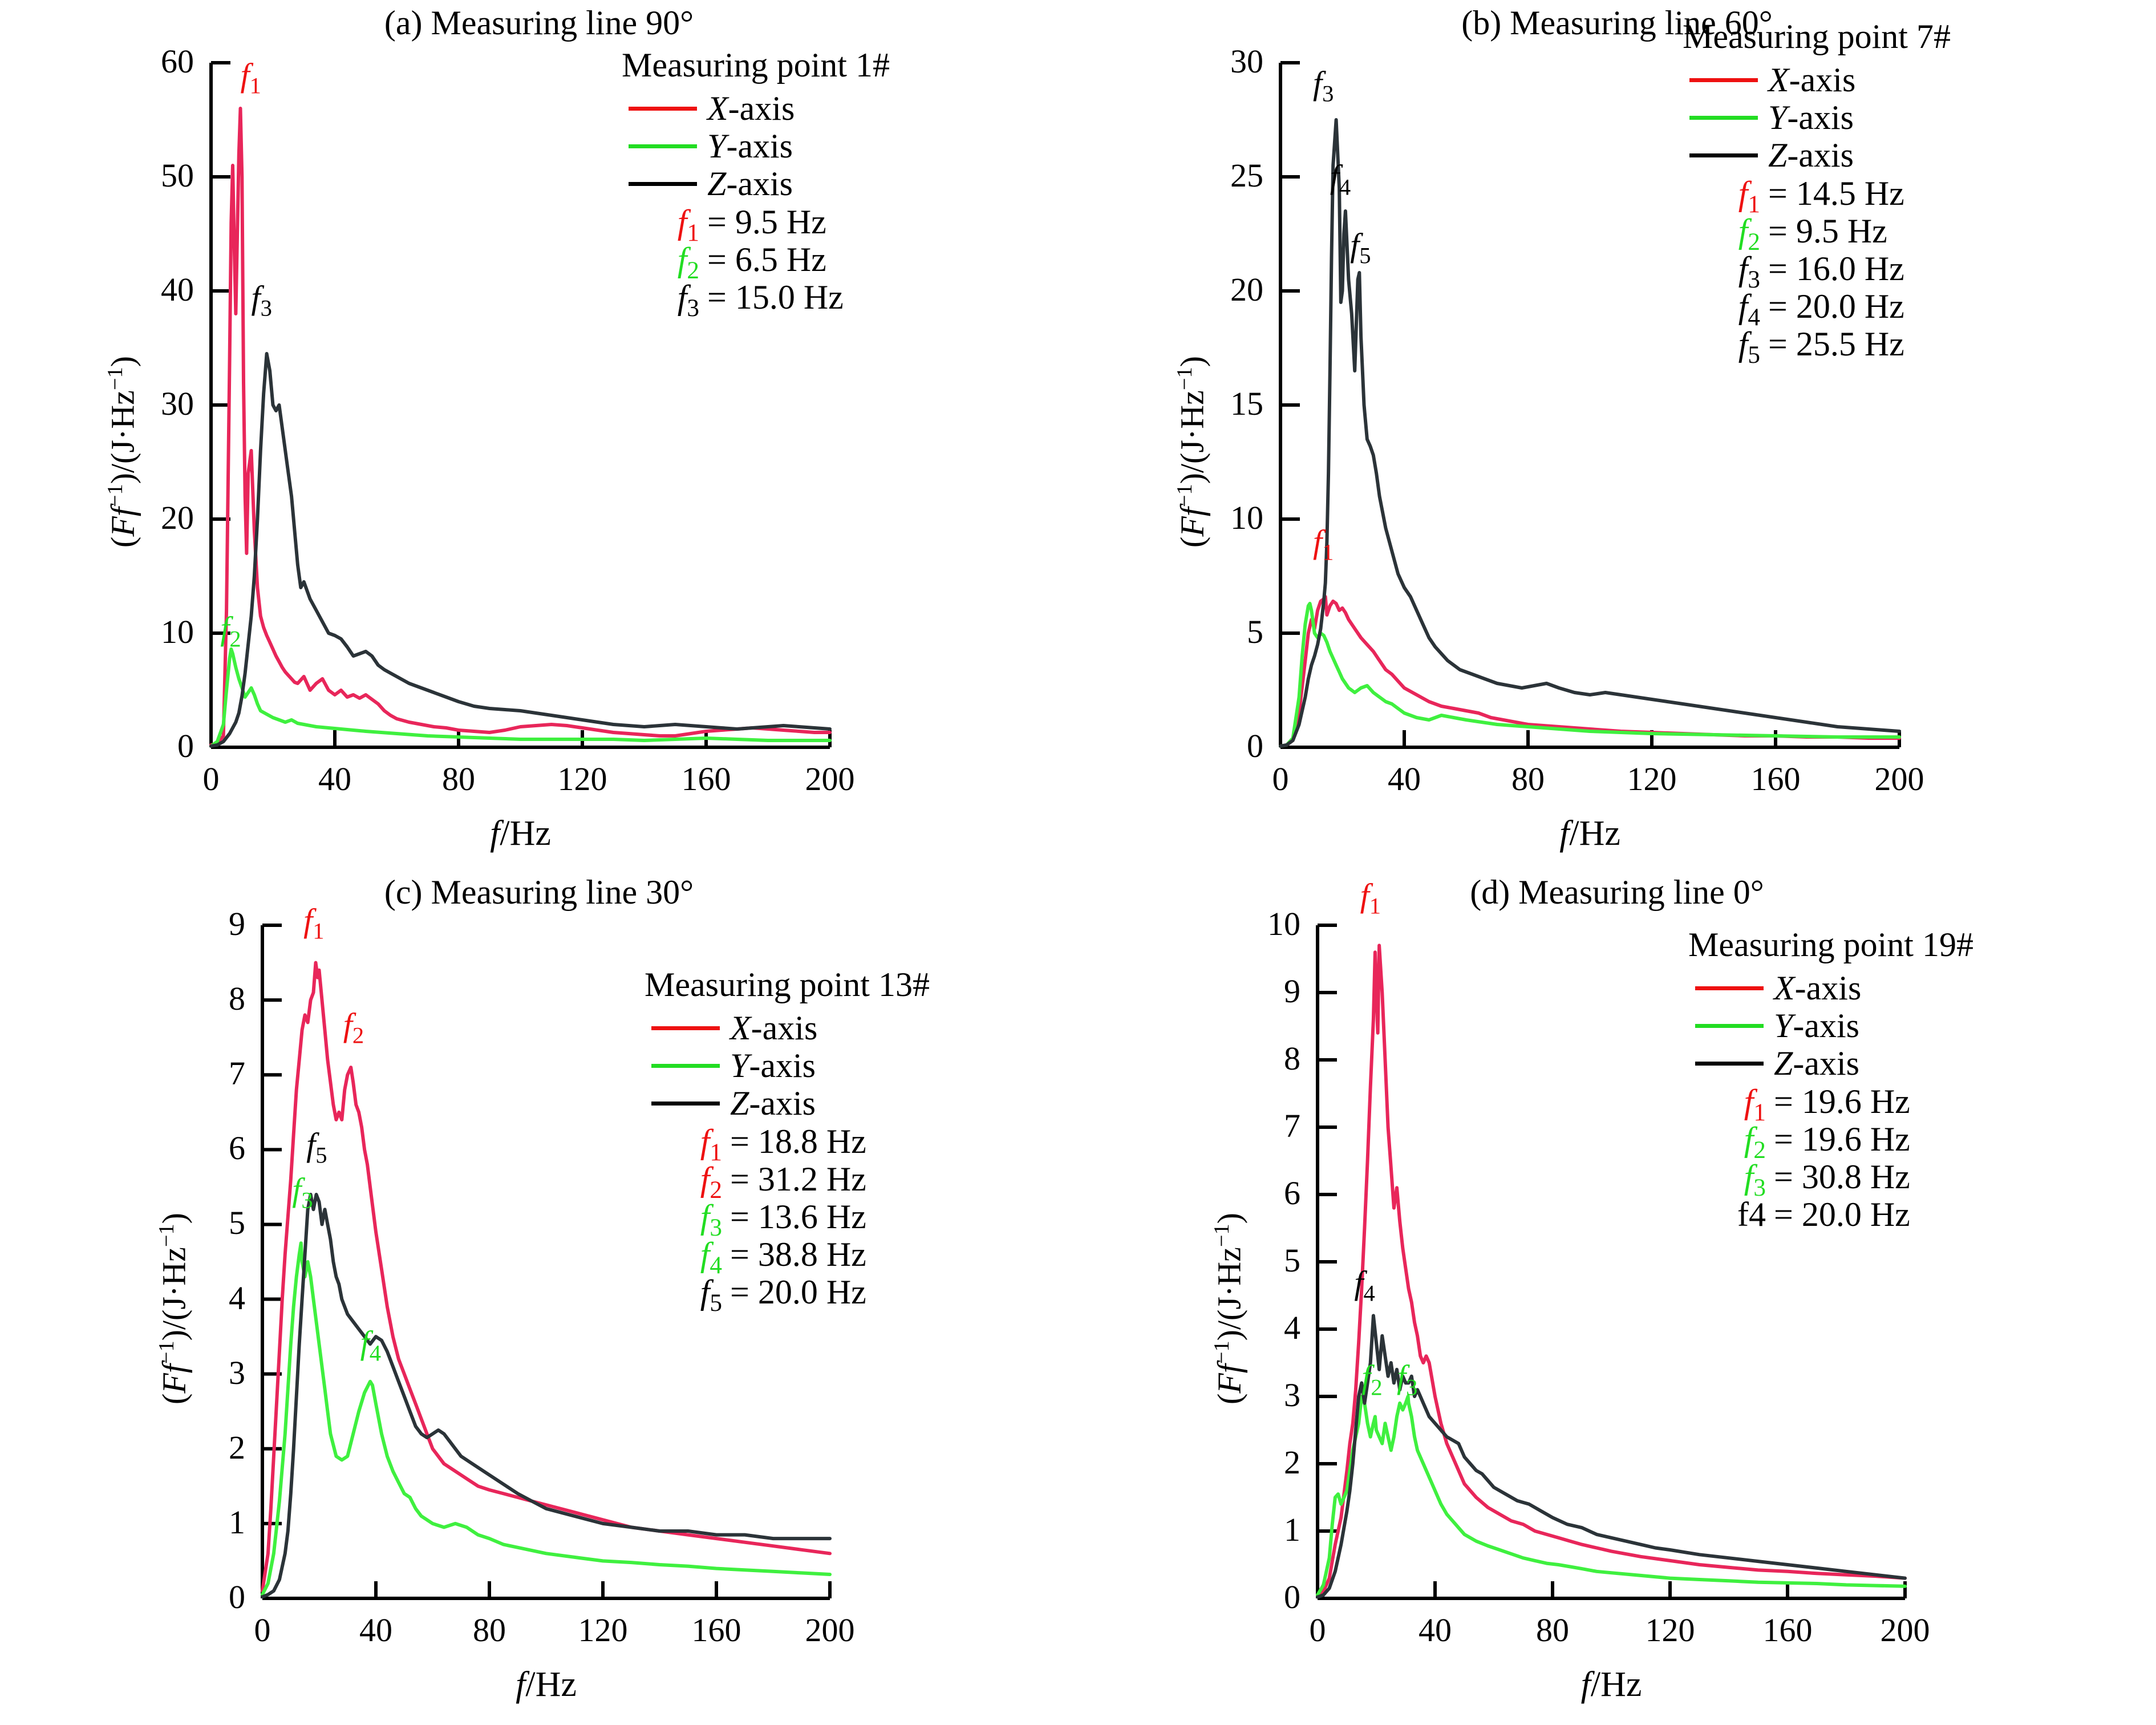 This screenshot has height=1725, width=2156. What do you see at coordinates (1292, 1058) in the screenshot?
I see `y-tick-label: 8` at bounding box center [1292, 1058].